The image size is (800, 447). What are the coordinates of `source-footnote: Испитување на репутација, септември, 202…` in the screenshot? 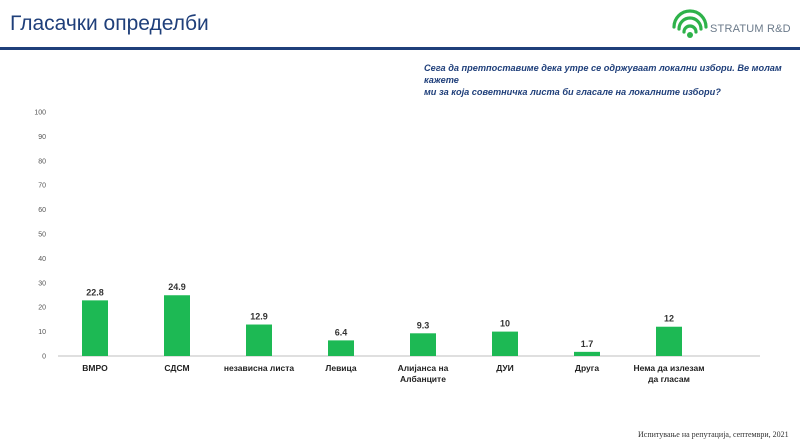 It's located at (713, 434).